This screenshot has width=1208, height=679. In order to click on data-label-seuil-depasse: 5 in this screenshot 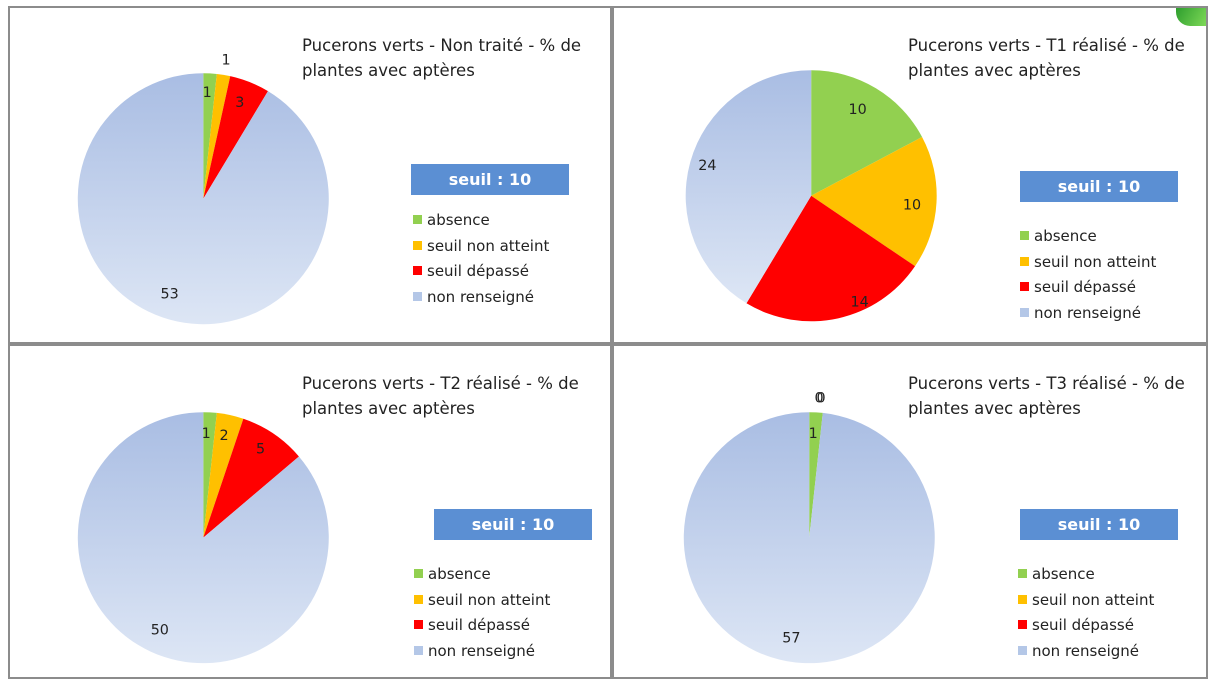, I will do `click(260, 450)`.